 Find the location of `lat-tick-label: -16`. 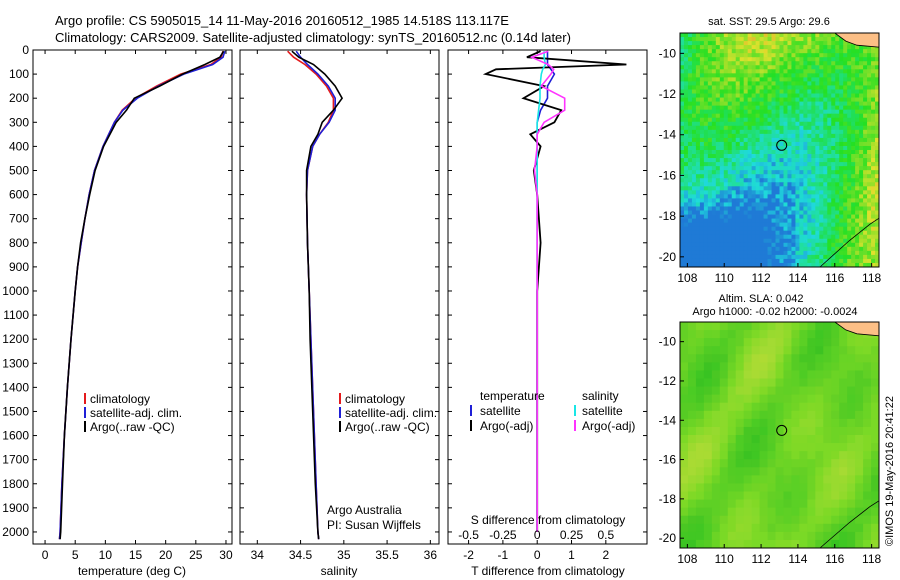

lat-tick-label: -16 is located at coordinates (668, 460).